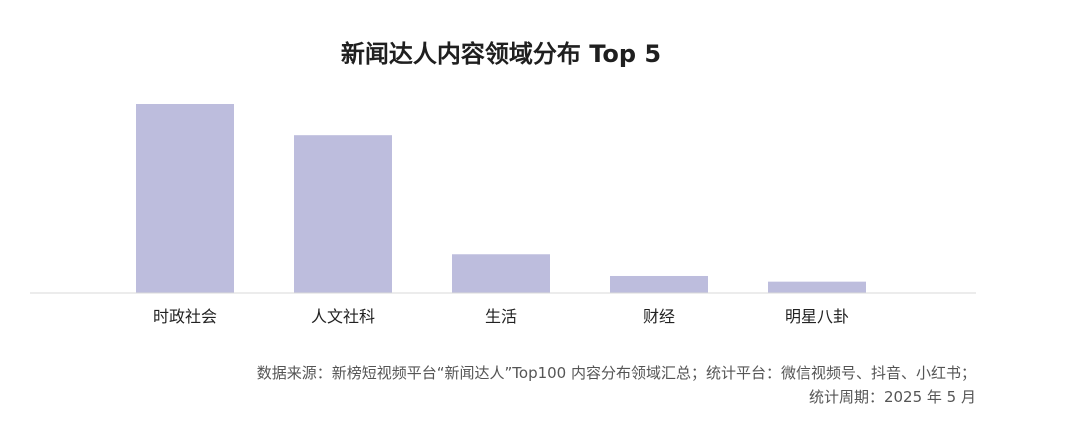 This screenshot has height=423, width=1080. I want to click on period-note: 统计周期：2025 年 5 月, so click(892, 397).